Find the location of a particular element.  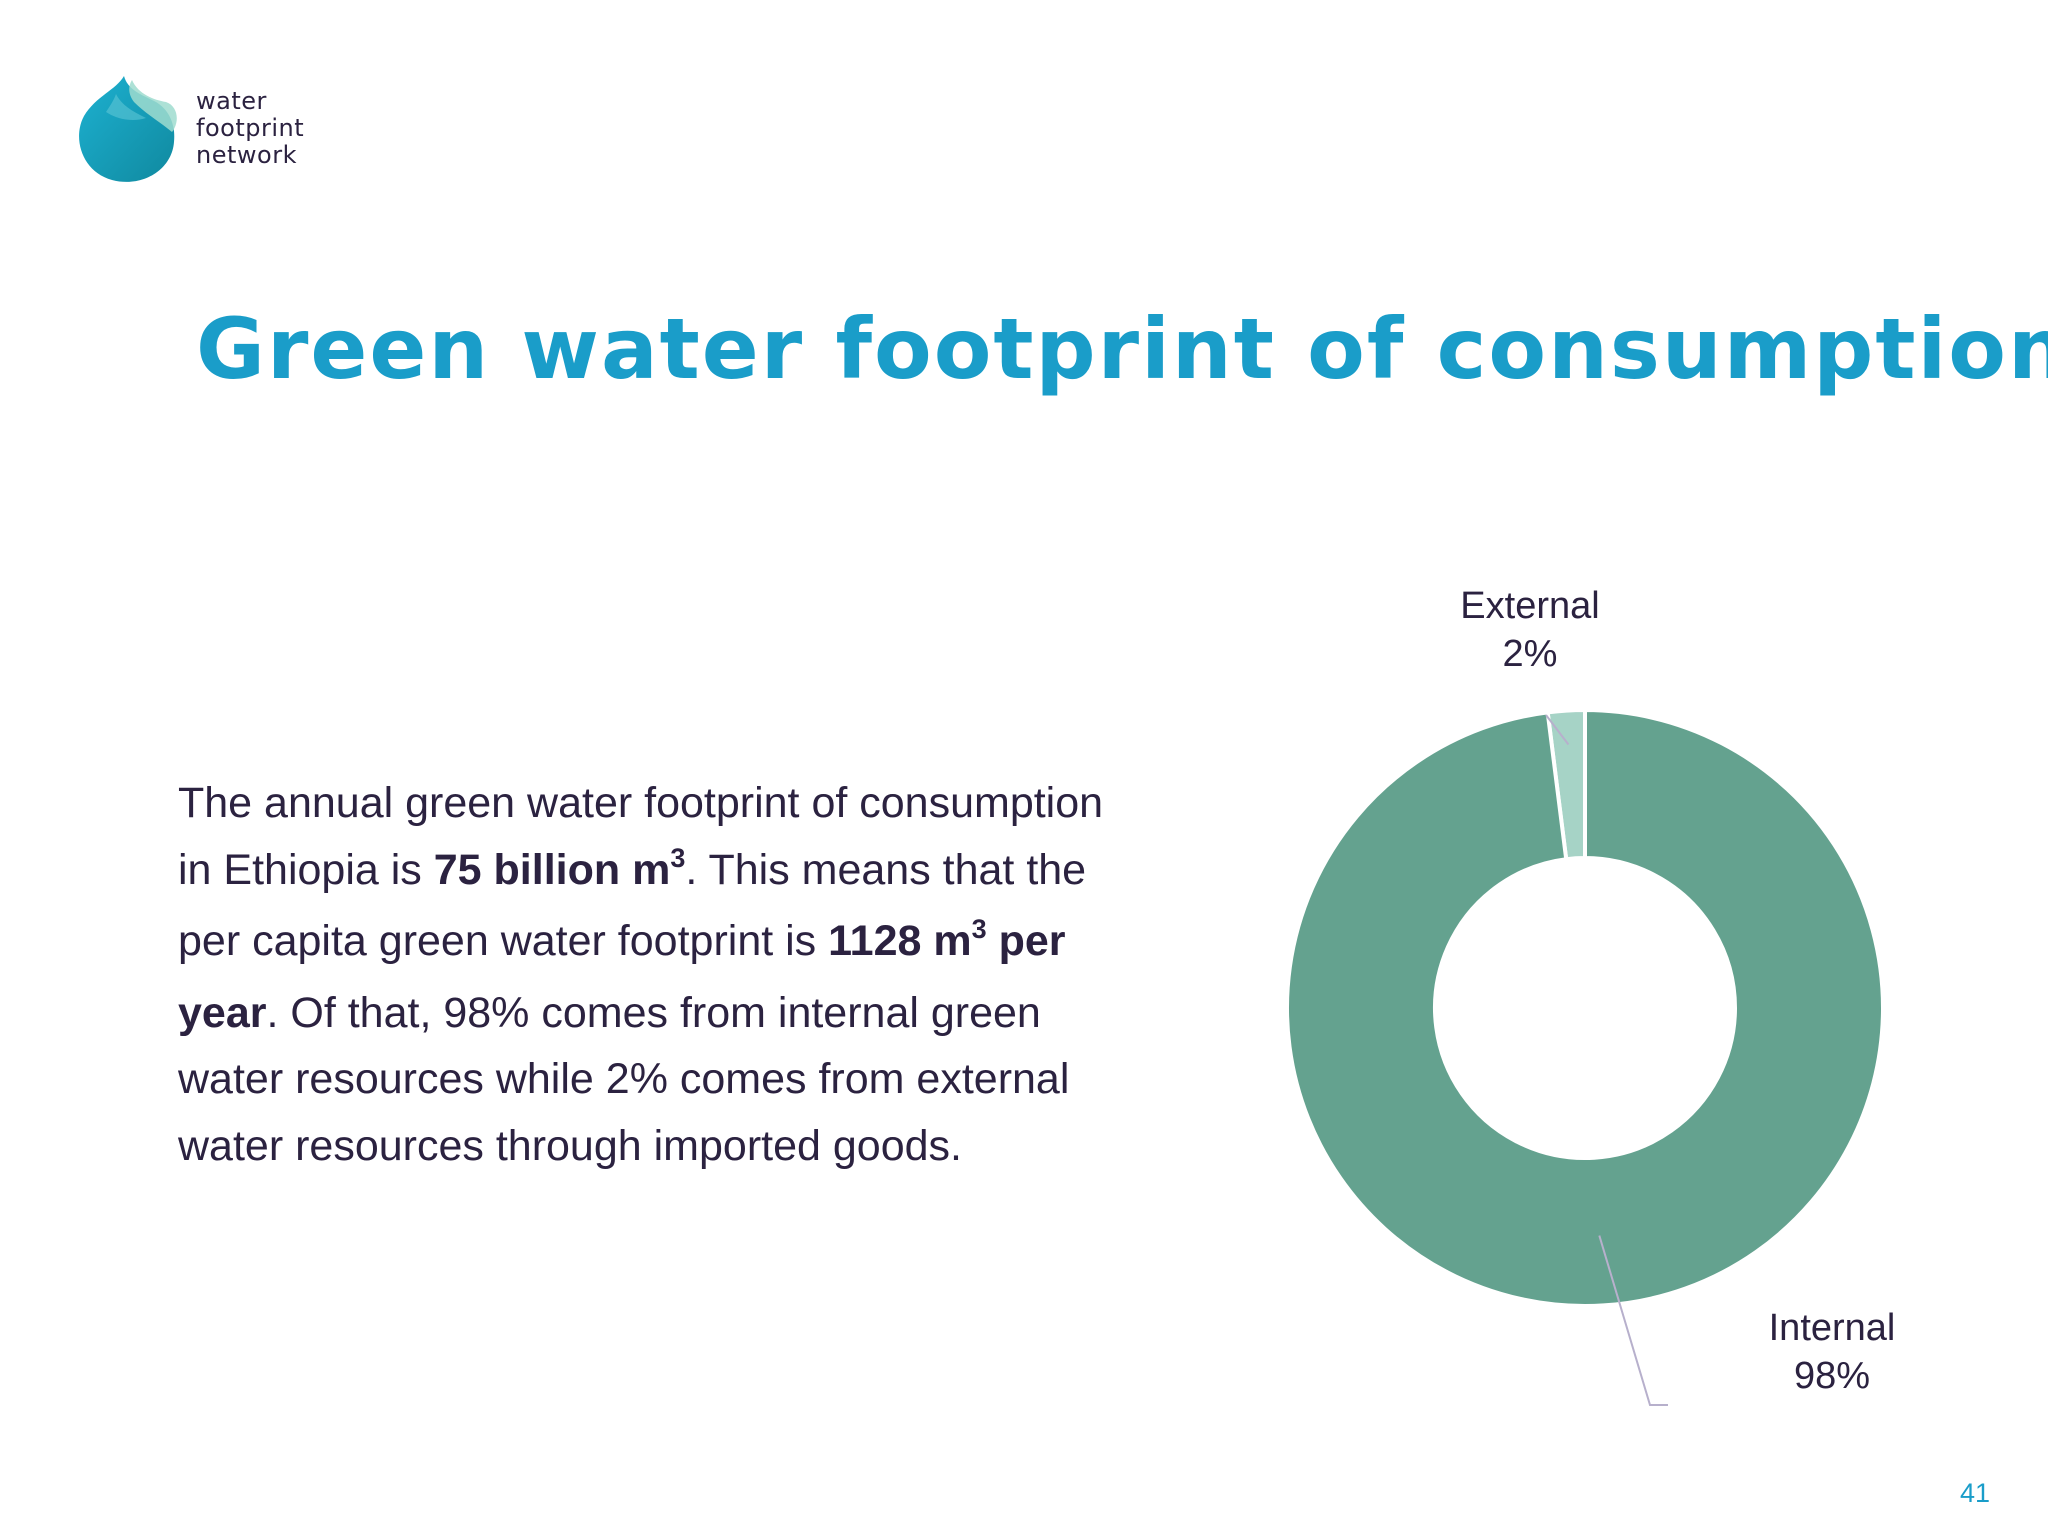

leader-line-external is located at coordinates (1557, 730).